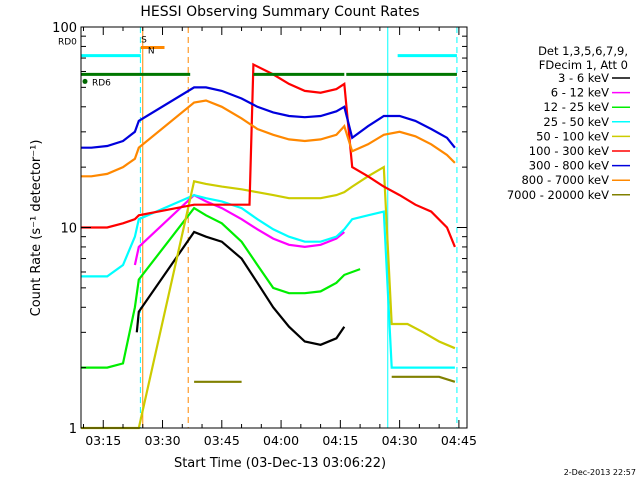 The height and width of the screenshot is (480, 640). What do you see at coordinates (67, 43) in the screenshot?
I see `flag-label-rd0: RD0` at bounding box center [67, 43].